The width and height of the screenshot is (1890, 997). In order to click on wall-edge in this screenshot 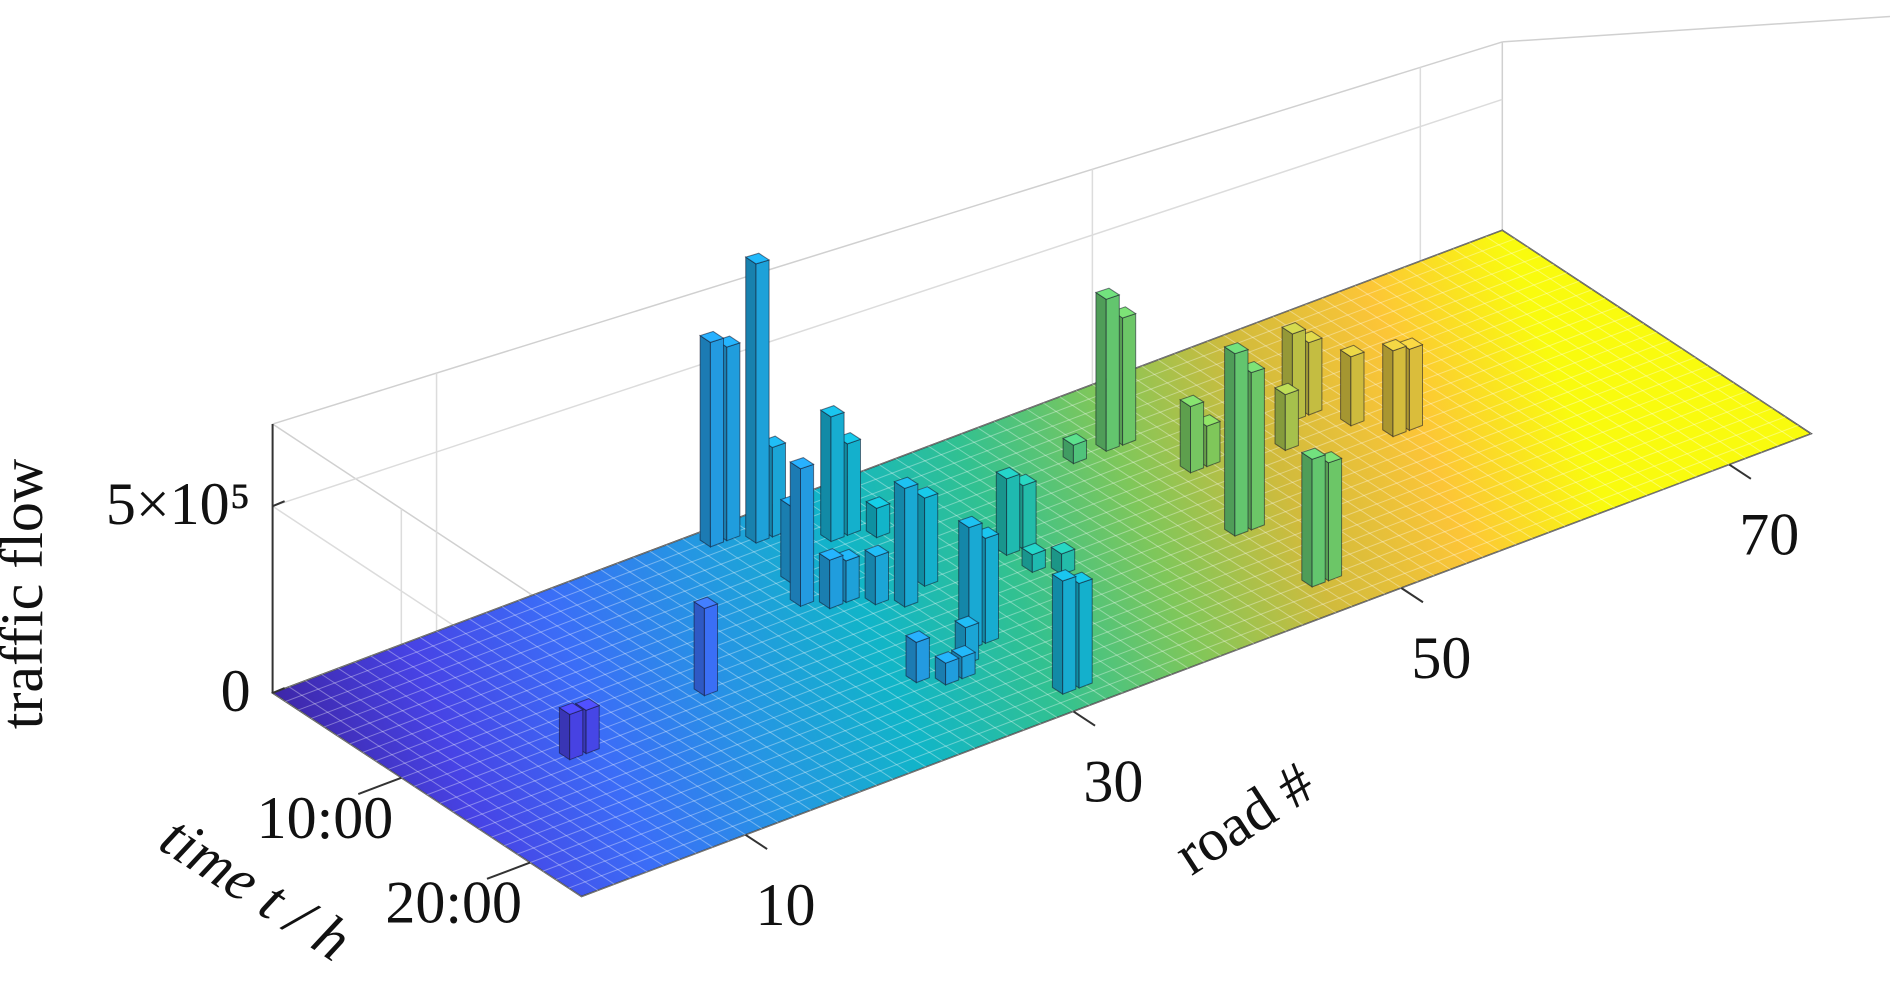, I will do `click(1696, 29)`.